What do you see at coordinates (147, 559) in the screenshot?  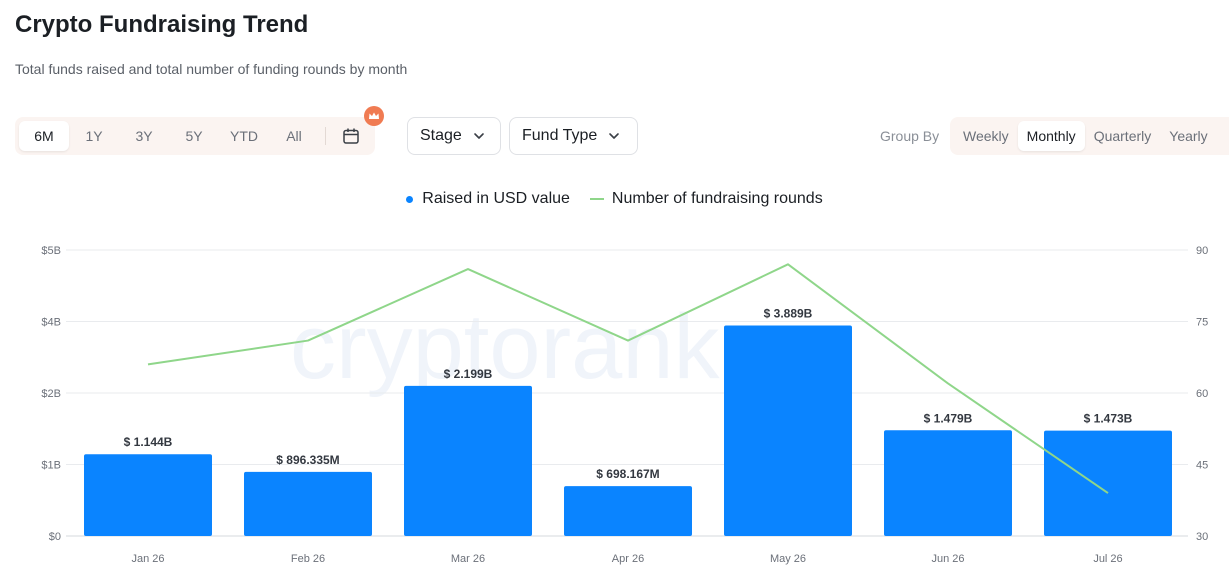 I see `x-tick-label: Jan 26` at bounding box center [147, 559].